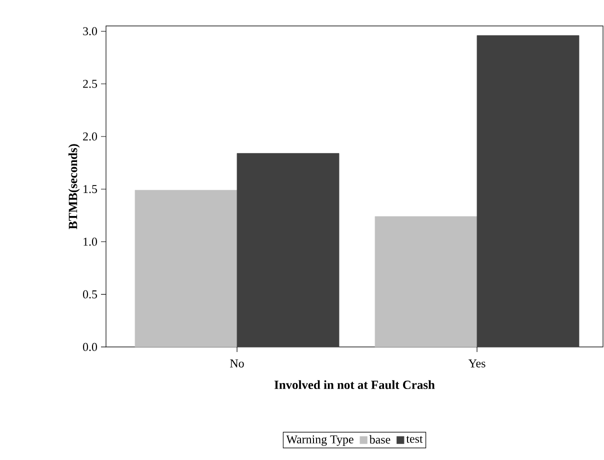 This screenshot has height=460, width=604. I want to click on y-tick-label: 1.5, so click(91, 189).